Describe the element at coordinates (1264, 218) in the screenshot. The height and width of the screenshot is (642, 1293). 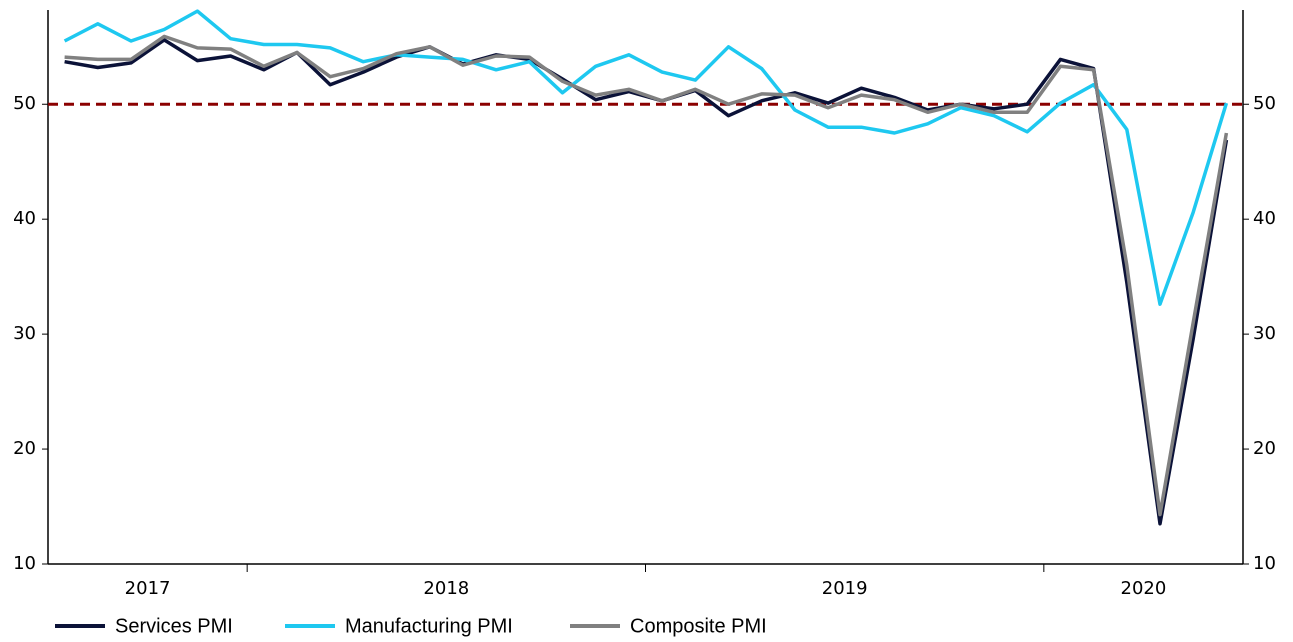
I see `y2-tick-label: 40` at that location.